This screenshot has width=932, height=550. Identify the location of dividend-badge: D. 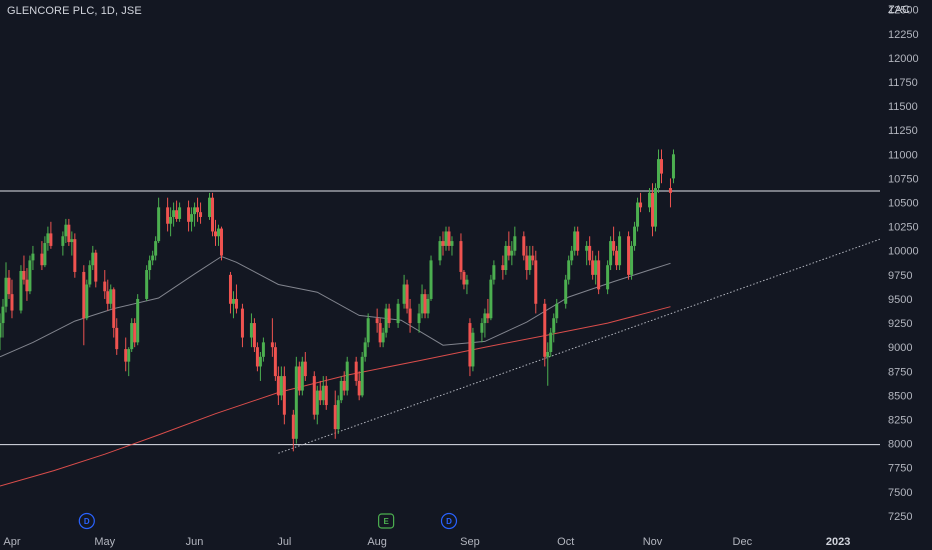
(86, 521).